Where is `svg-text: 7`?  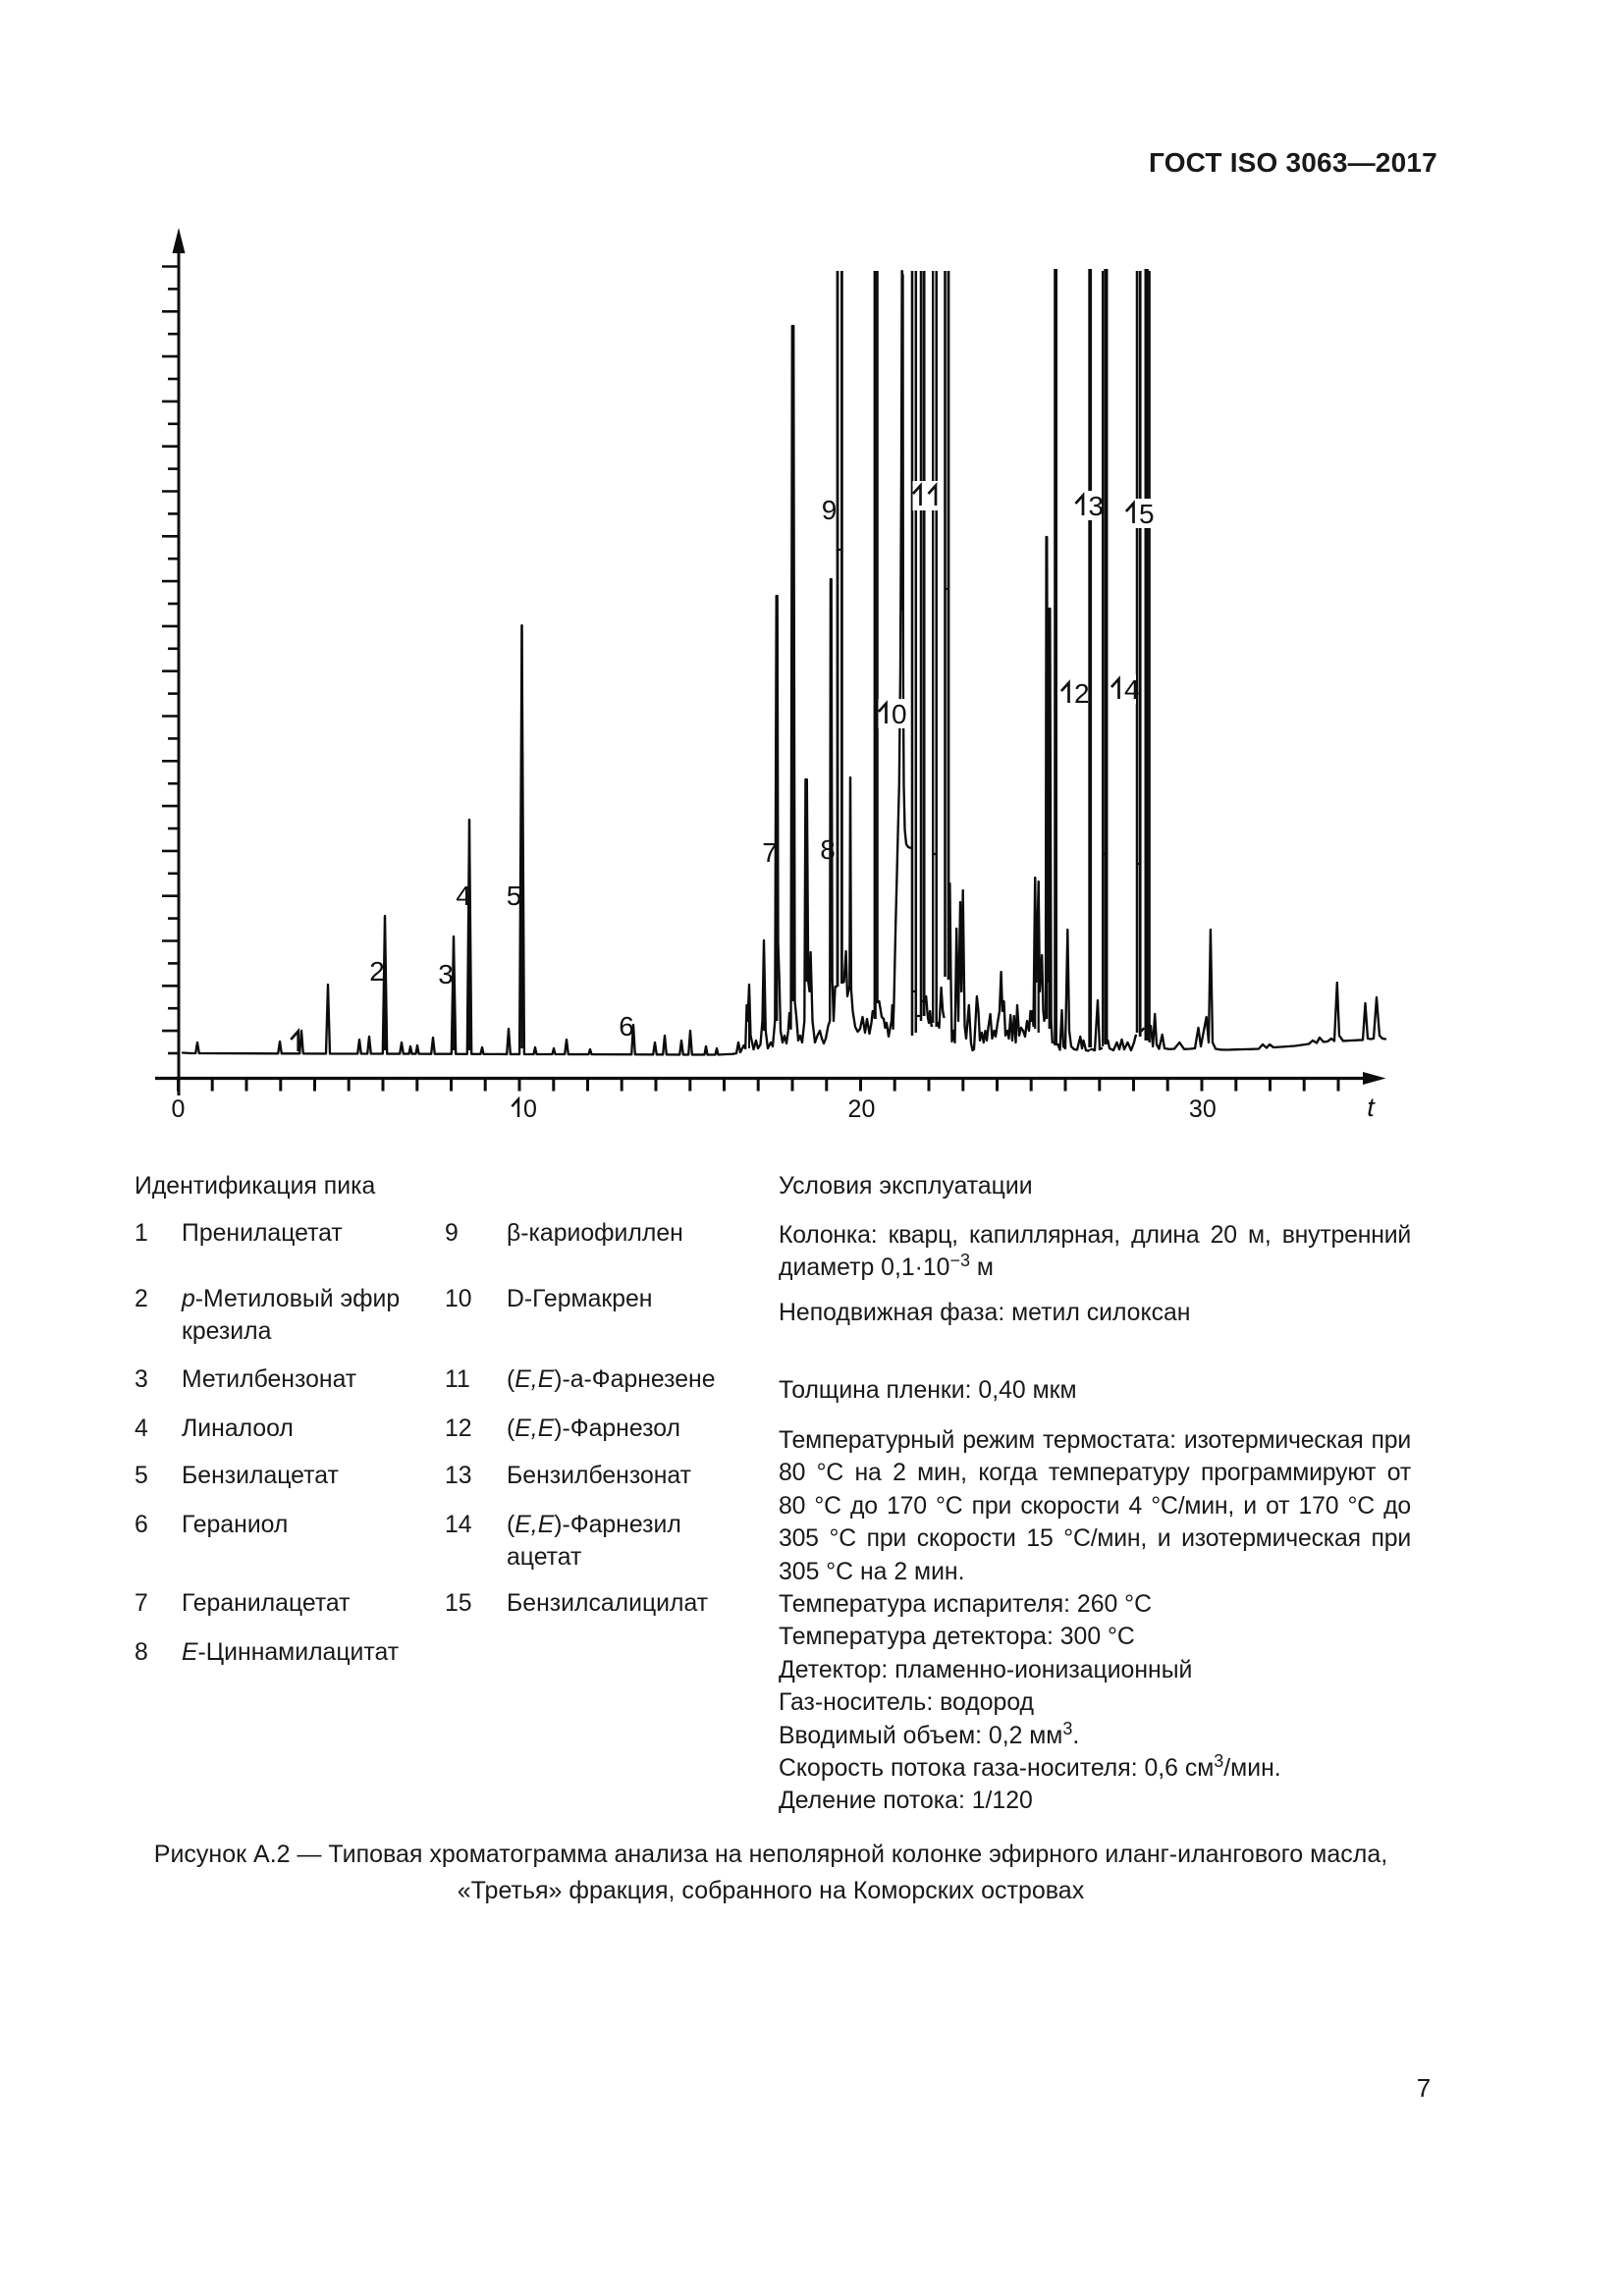 svg-text: 7 is located at coordinates (770, 853).